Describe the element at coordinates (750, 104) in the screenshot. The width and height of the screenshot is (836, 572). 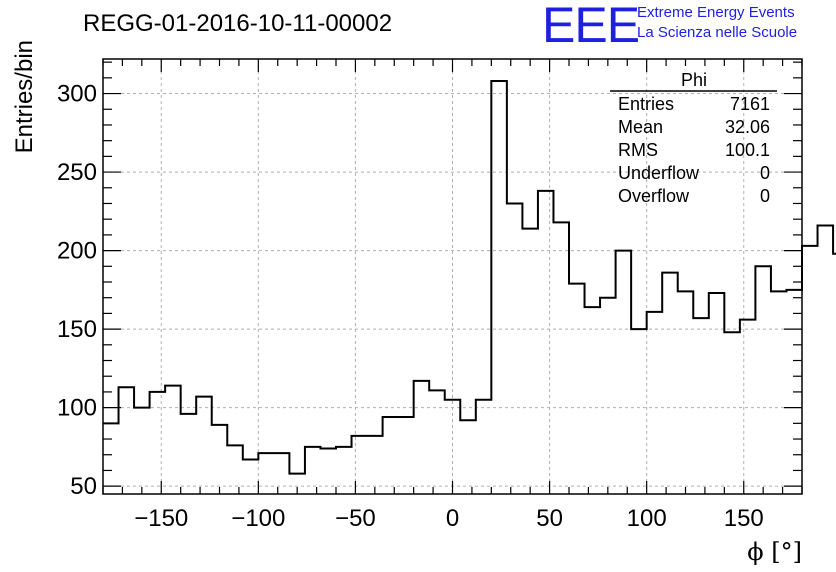
I see `stats-row-value: 7161` at that location.